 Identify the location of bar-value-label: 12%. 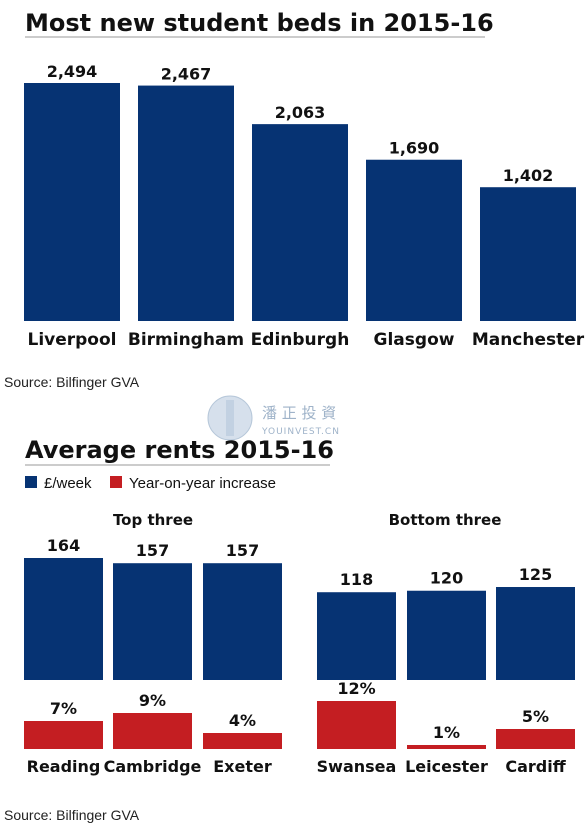
(356, 688).